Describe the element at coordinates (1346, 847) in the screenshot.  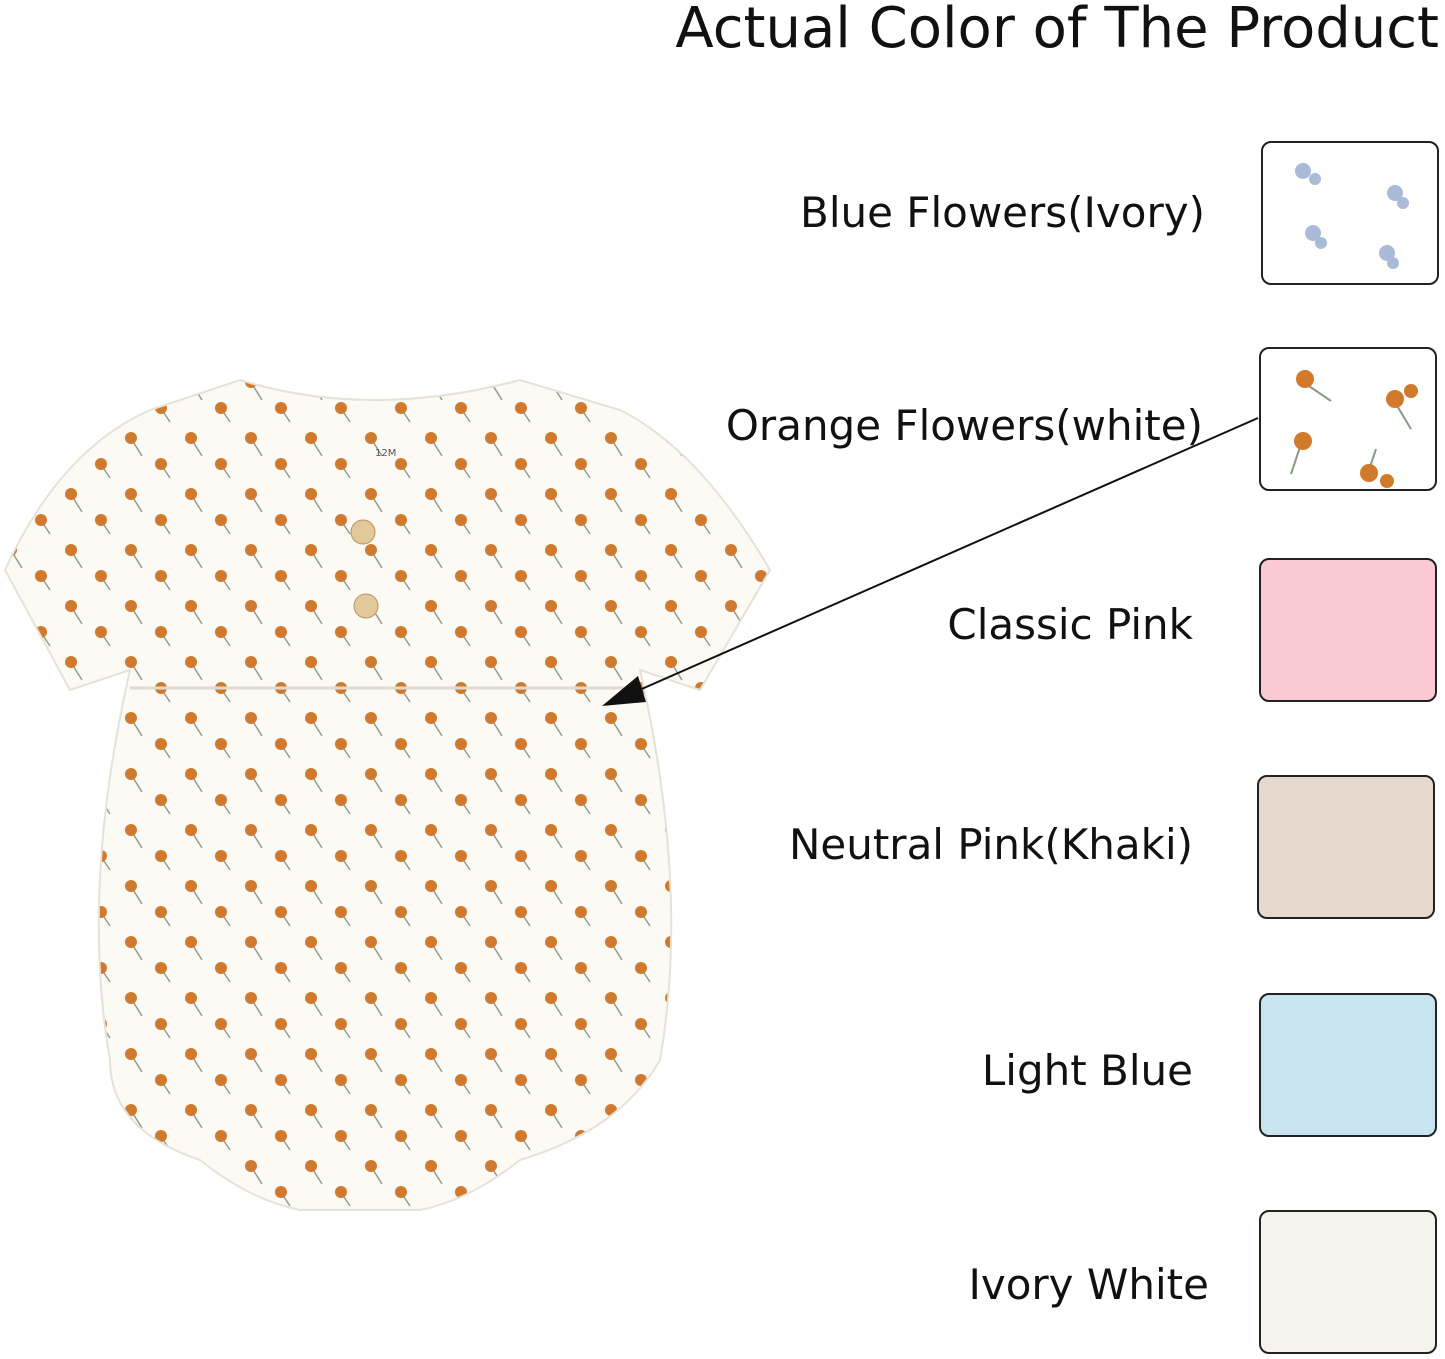
I see `swatch-neutral-pink` at that location.